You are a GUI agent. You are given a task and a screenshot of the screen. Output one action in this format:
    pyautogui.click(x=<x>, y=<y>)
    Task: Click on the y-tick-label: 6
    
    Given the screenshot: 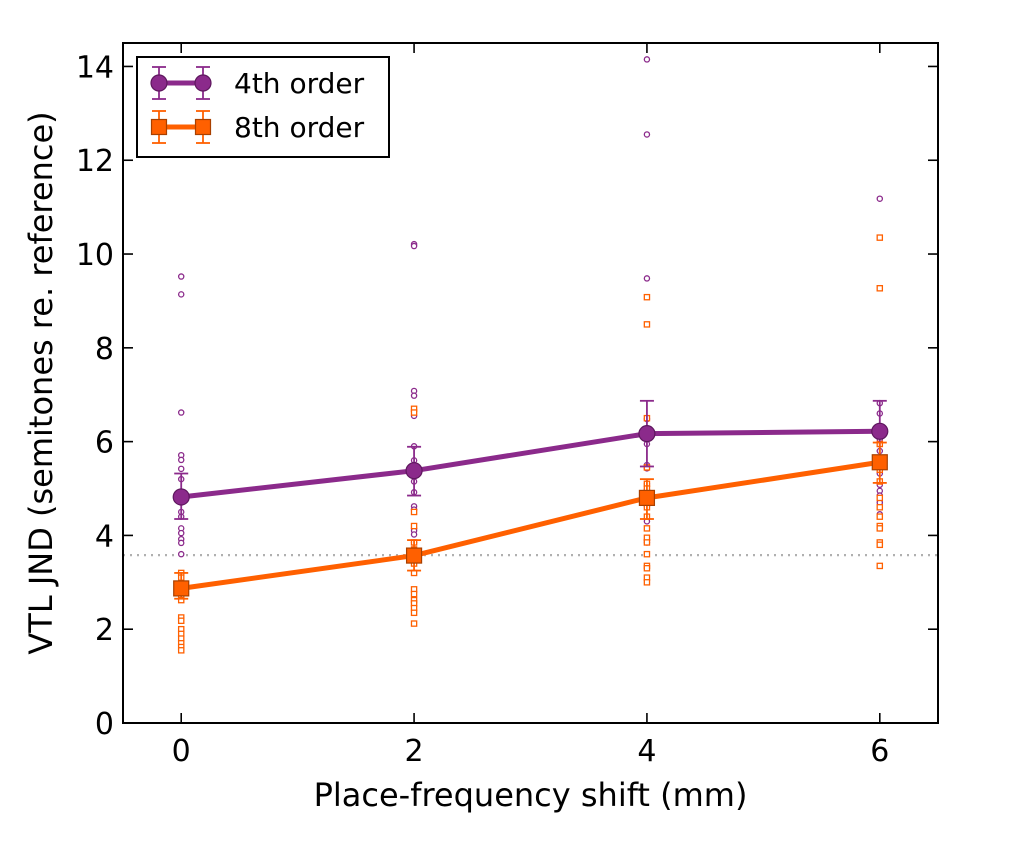 What is the action you would take?
    pyautogui.click(x=104, y=443)
    